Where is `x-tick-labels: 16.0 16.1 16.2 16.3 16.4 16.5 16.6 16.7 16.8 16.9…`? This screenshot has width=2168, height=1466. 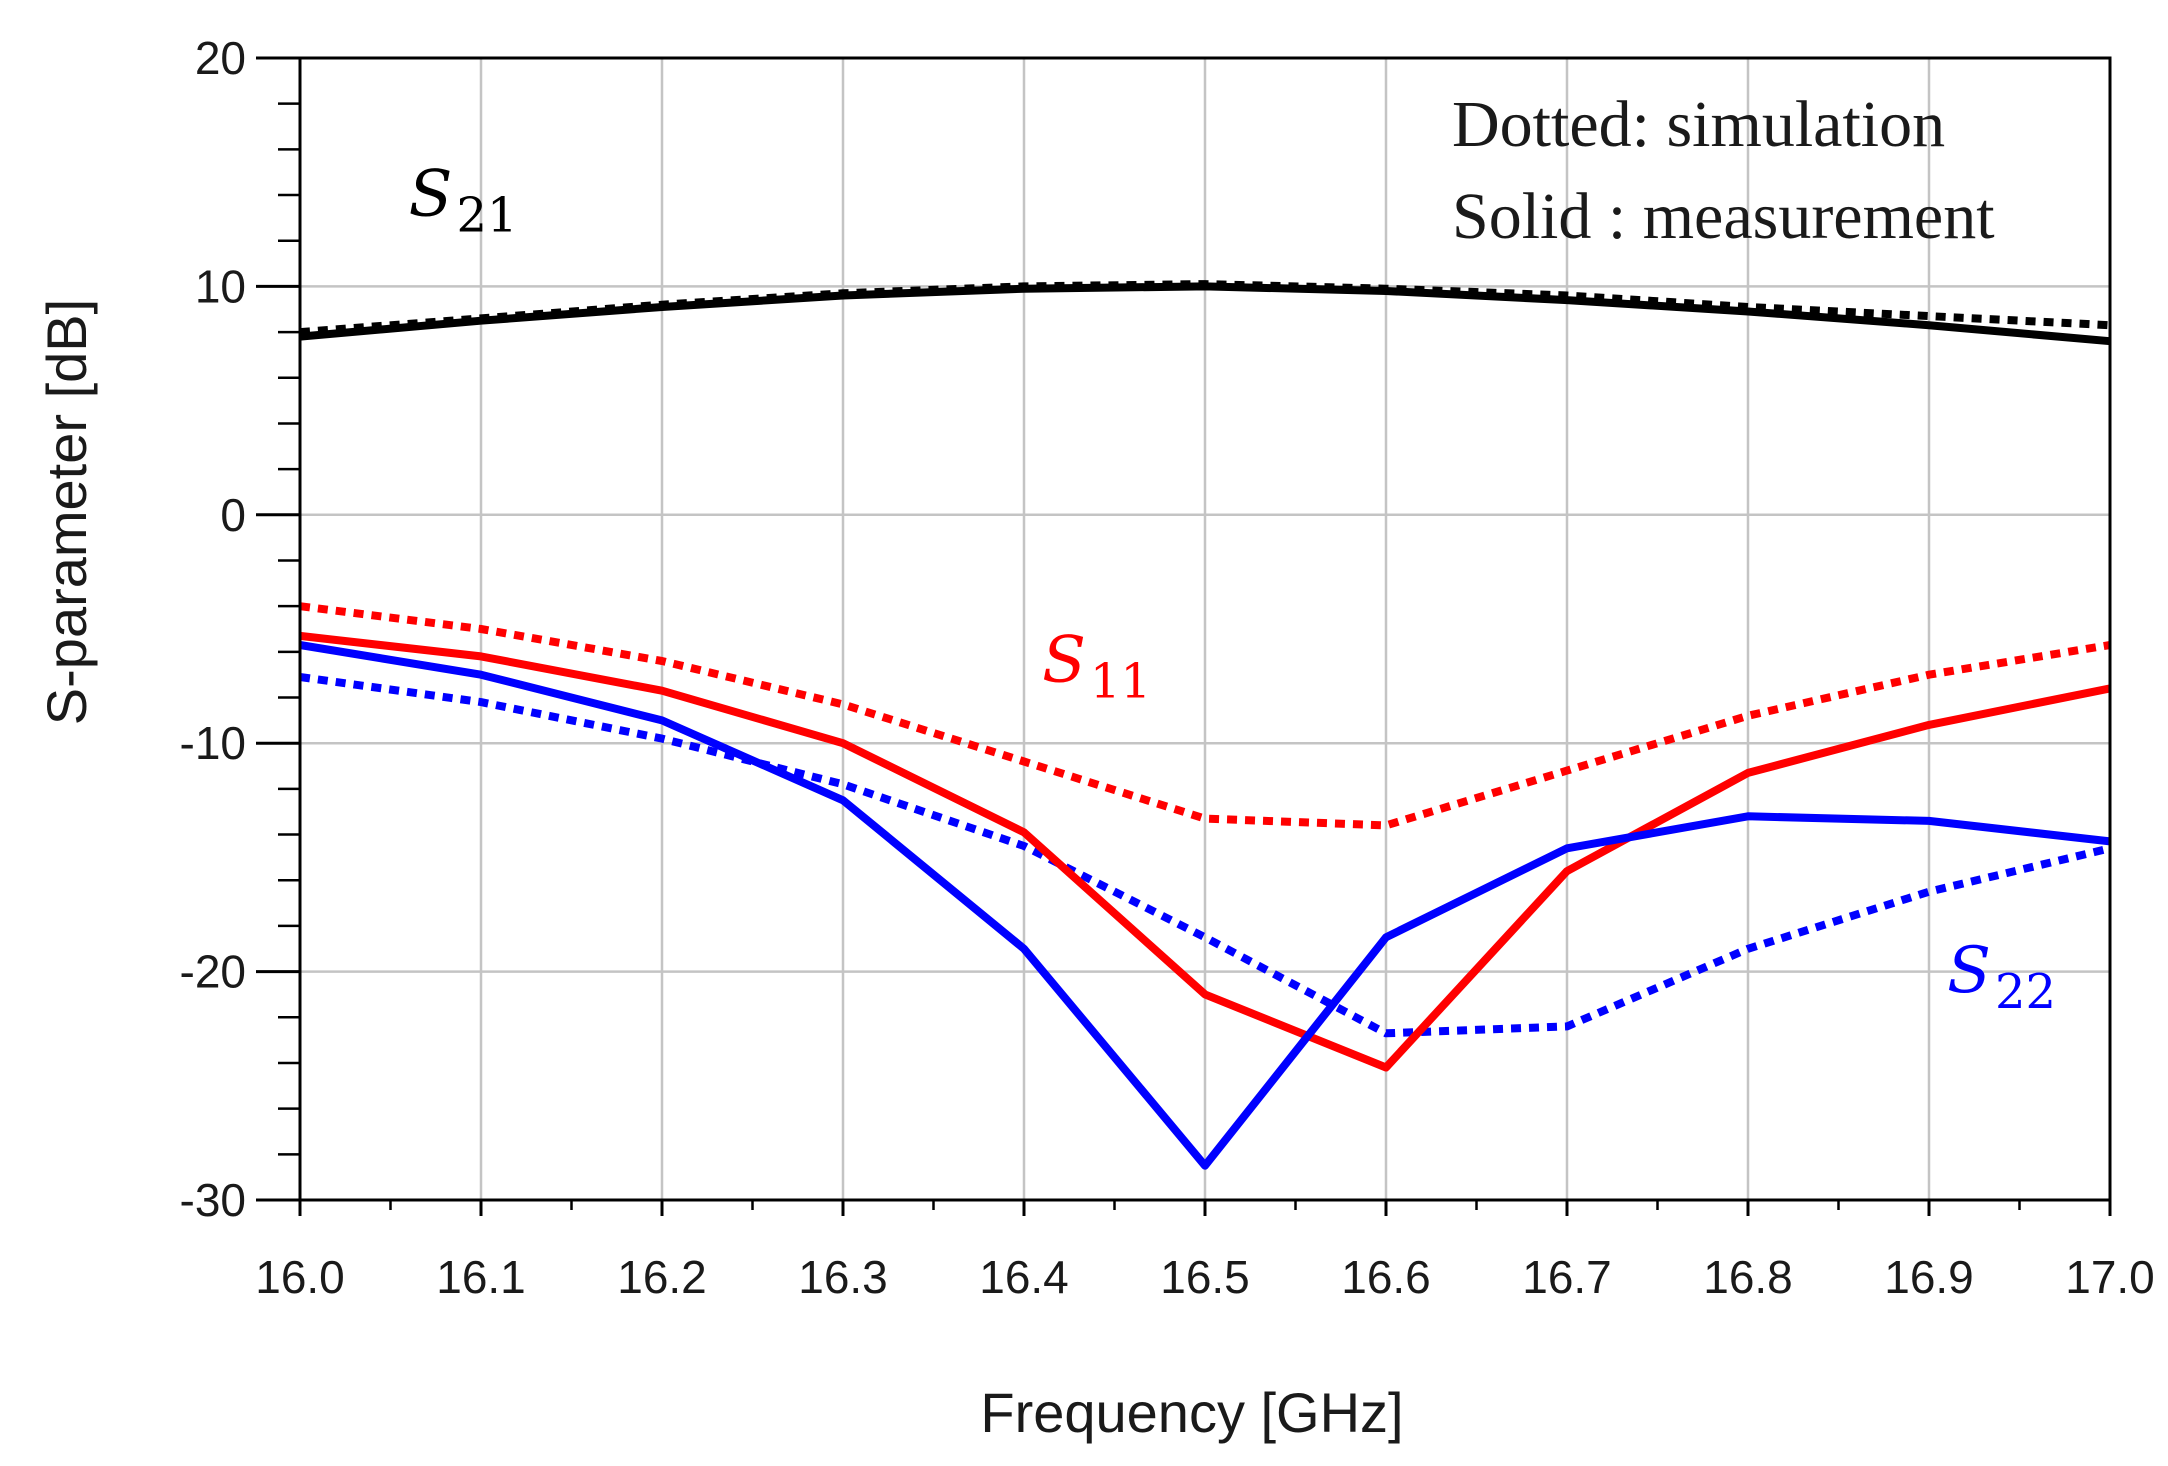
x-tick-labels: 16.0 16.1 16.2 16.3 16.4 16.5 16.6 16.7 16.8 16.9… is located at coordinates (1205, 1277).